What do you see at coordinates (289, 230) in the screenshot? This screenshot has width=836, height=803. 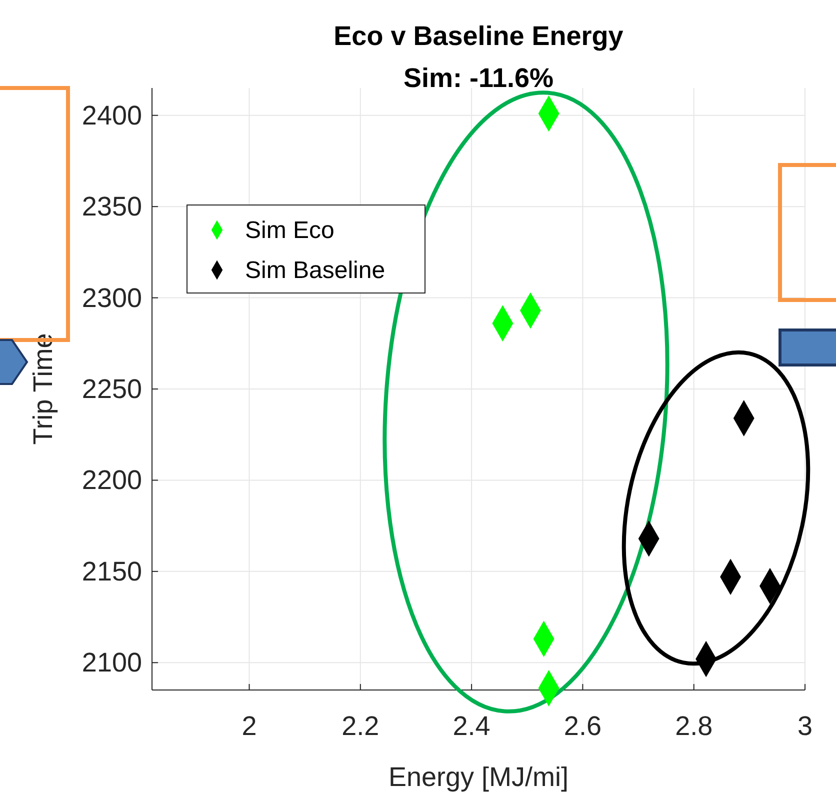 I see `legend-label: Sim Eco` at bounding box center [289, 230].